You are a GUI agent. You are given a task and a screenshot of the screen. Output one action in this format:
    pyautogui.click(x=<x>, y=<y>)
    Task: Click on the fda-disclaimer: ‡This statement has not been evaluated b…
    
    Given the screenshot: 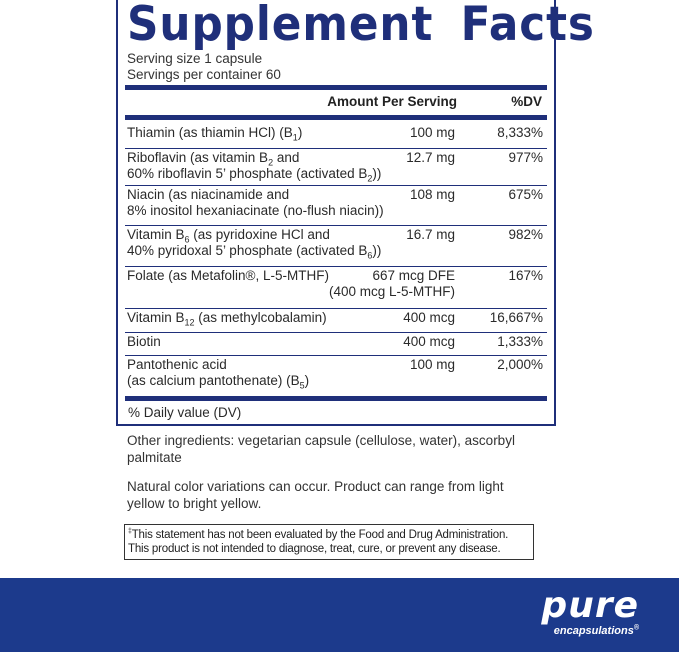 What is the action you would take?
    pyautogui.click(x=329, y=542)
    